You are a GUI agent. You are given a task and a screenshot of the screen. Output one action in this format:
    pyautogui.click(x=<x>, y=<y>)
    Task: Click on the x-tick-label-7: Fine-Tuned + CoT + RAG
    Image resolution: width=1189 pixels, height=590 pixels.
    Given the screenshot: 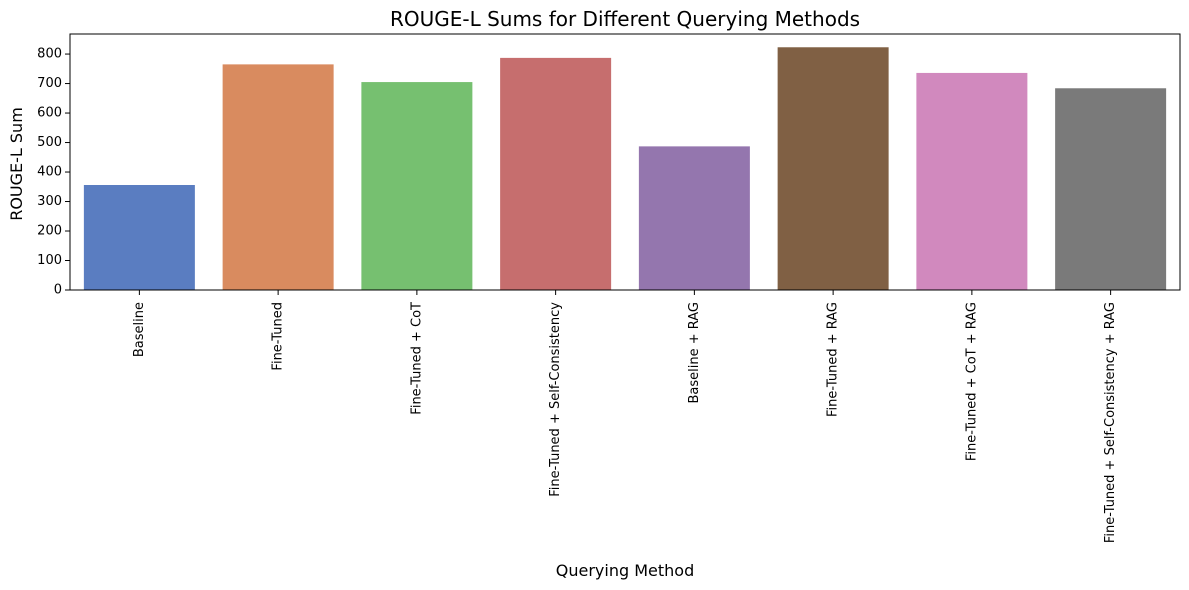 What is the action you would take?
    pyautogui.click(x=971, y=381)
    